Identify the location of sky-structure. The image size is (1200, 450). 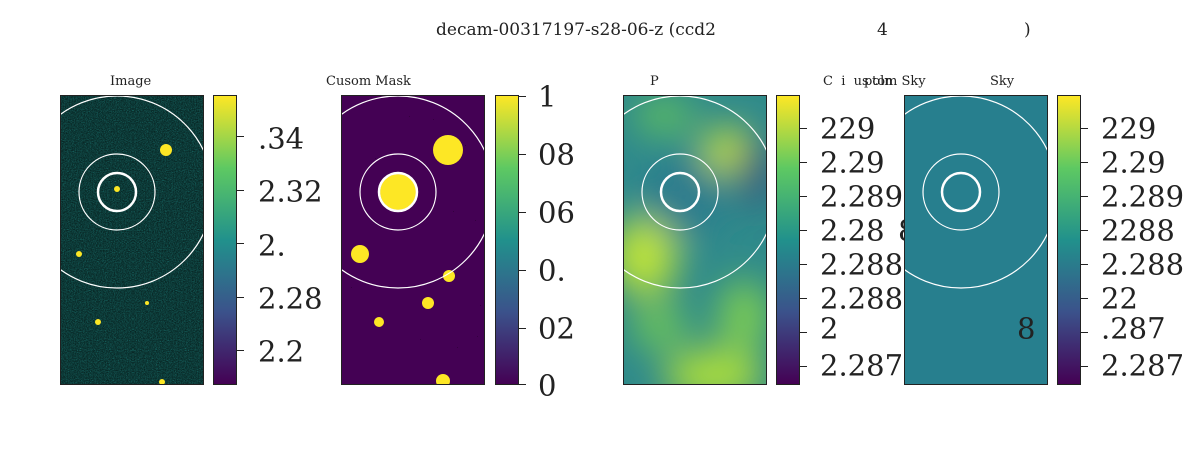
(695, 241).